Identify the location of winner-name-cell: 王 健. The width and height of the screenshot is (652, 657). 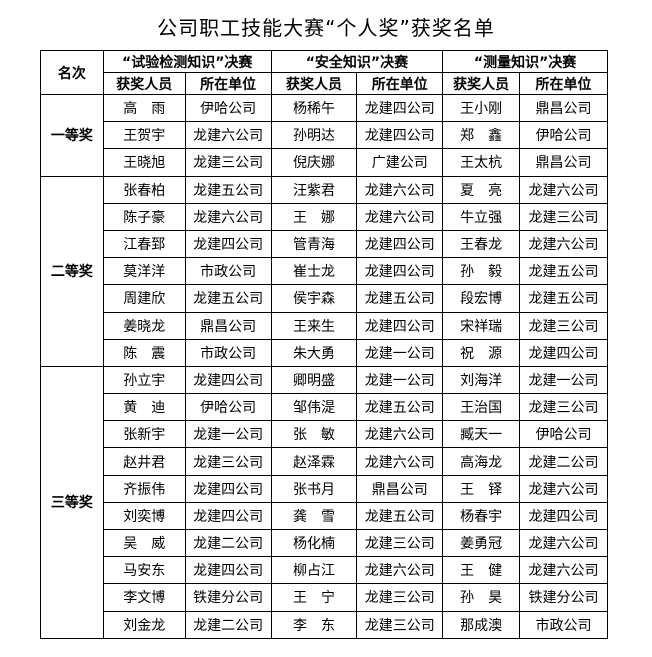
(481, 570).